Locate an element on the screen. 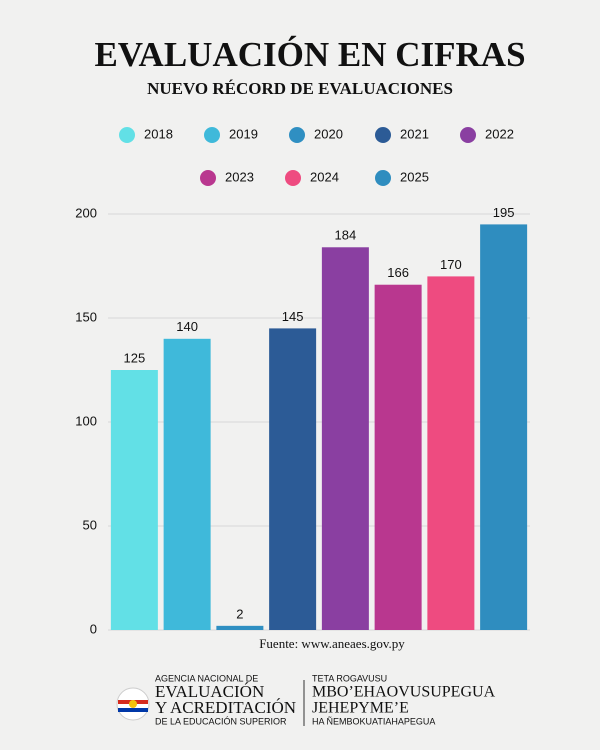  footer-text: TETA ROGAVUSU is located at coordinates (349, 678).